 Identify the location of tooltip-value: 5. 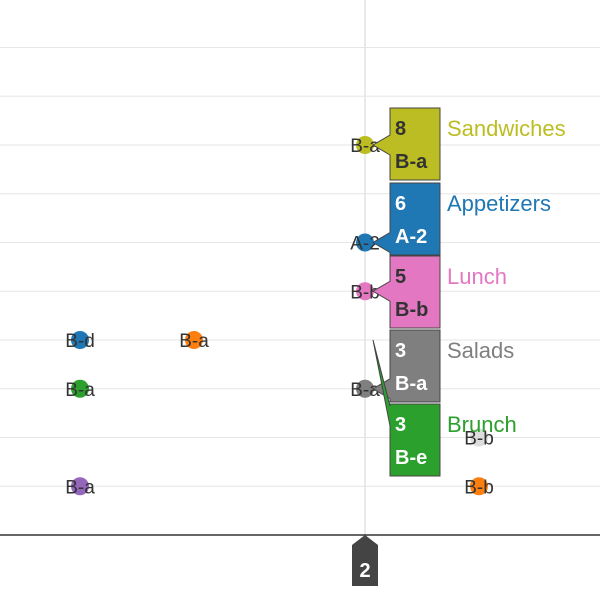
(400, 277).